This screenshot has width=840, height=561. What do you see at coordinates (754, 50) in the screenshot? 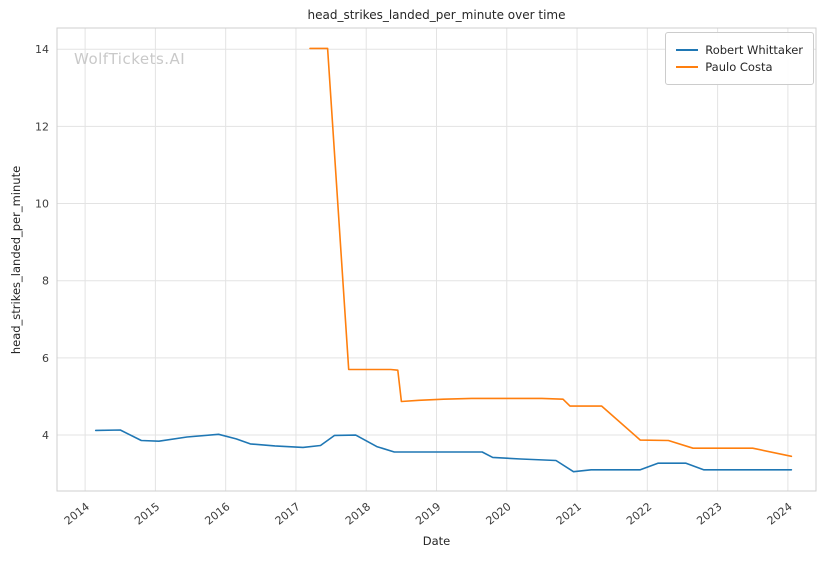
I see `legend-label-robert-whittaker: Robert Whittaker` at bounding box center [754, 50].